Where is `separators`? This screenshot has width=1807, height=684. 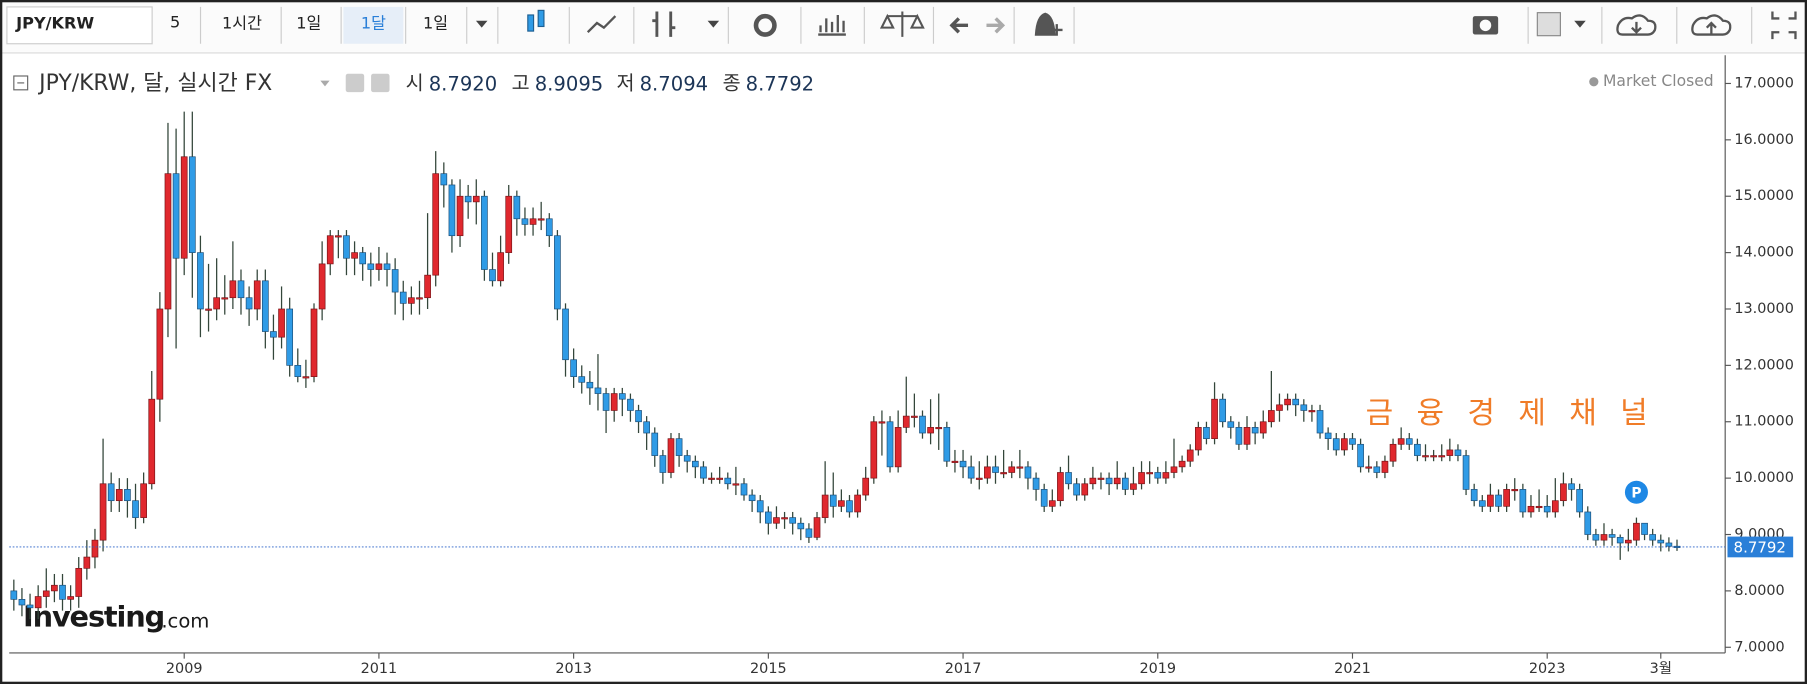
separators is located at coordinates (976, 25).